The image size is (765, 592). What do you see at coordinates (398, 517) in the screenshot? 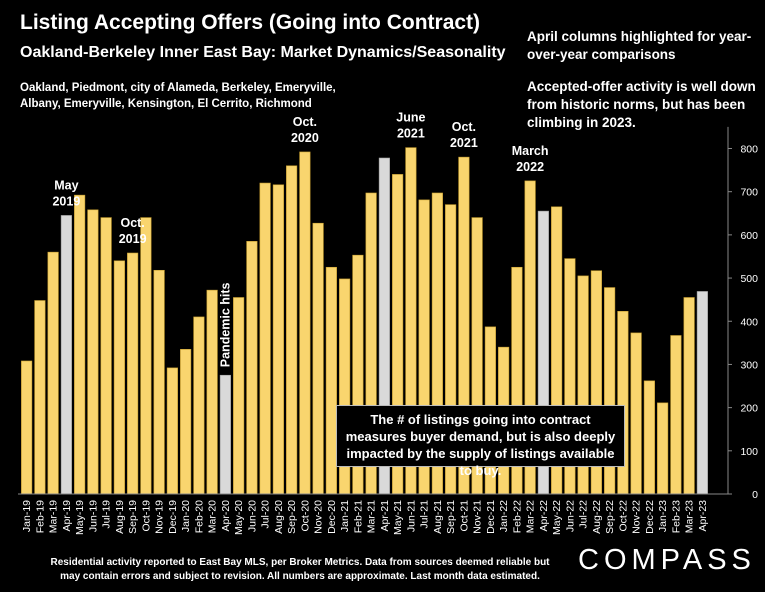
I see `x-tick-label: May-21` at bounding box center [398, 517].